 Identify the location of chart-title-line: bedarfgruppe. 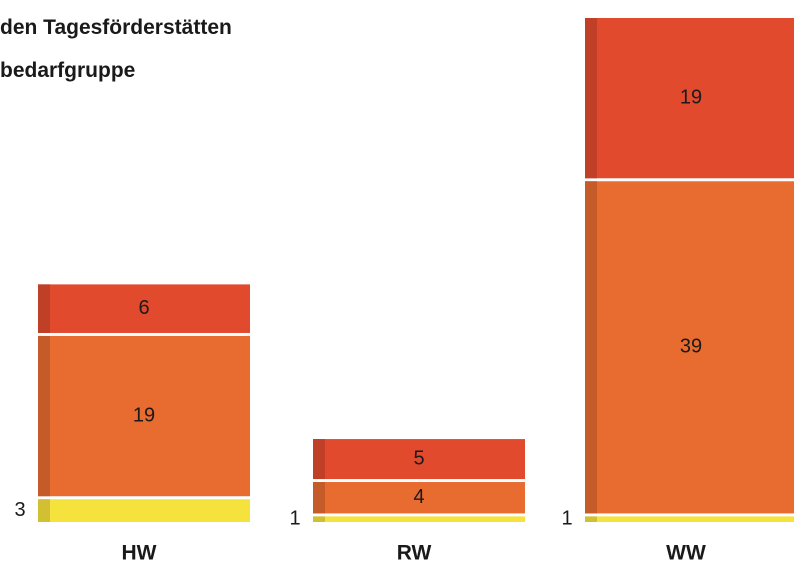
(67, 70).